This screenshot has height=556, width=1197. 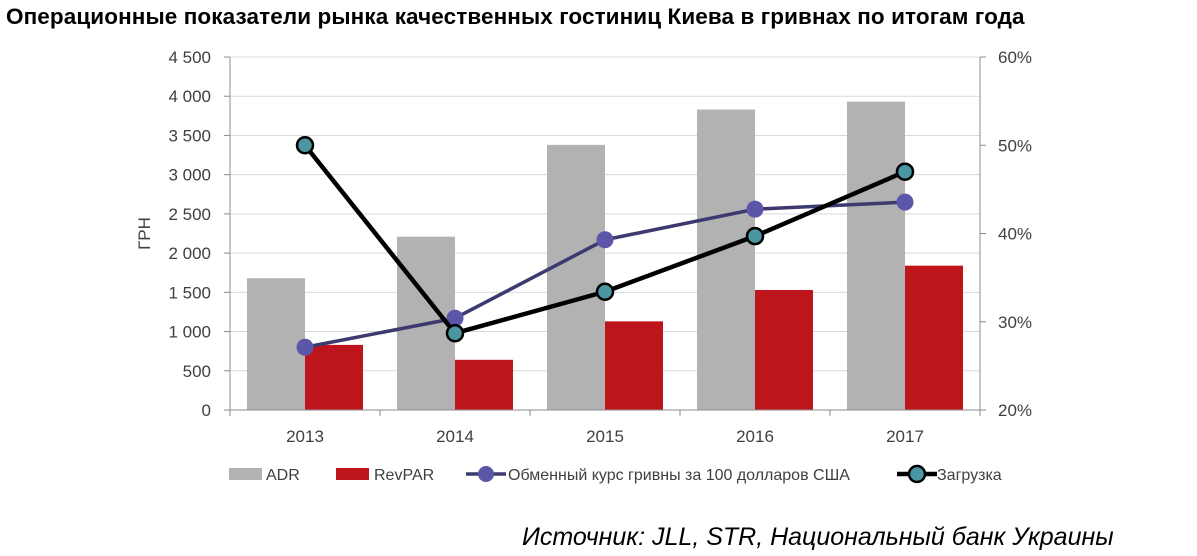 I want to click on y-tick-label: 0, so click(x=206, y=410).